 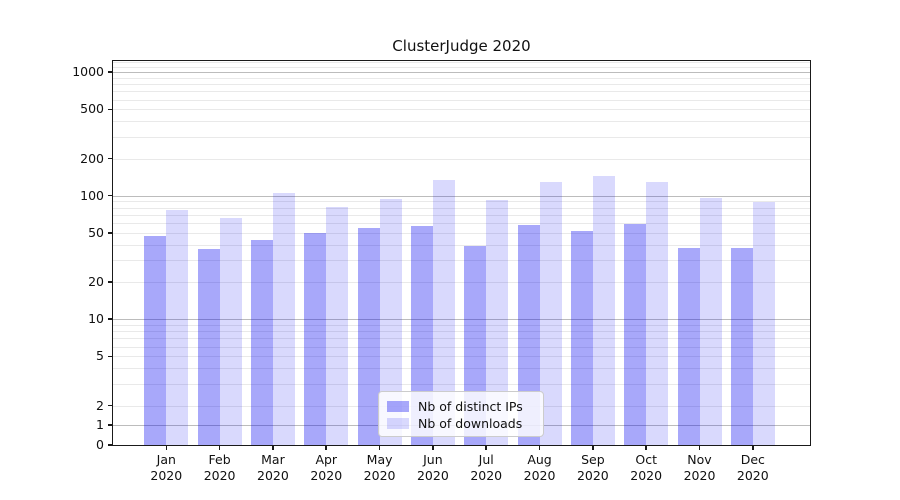 I want to click on legend-swatch-distinct-ips-icon, so click(x=398, y=406).